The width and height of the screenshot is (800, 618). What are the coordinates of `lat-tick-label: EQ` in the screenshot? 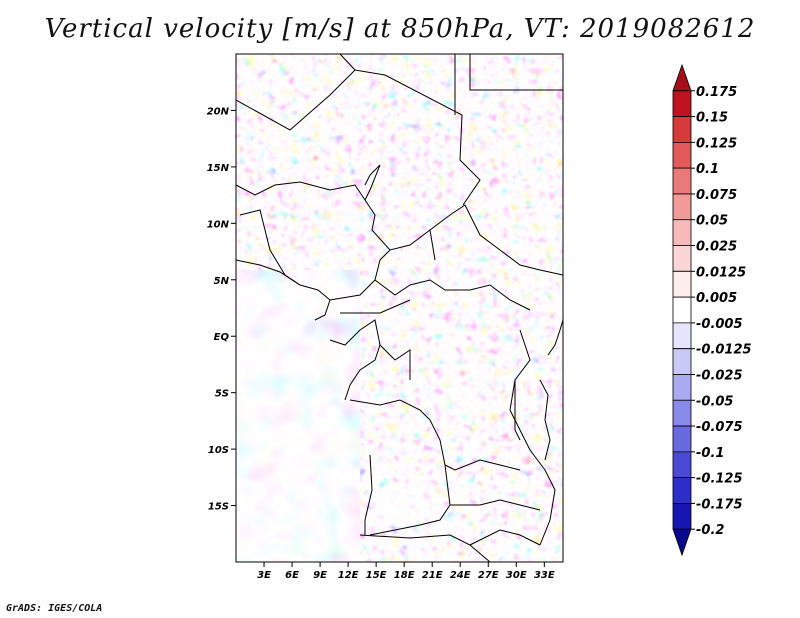 It's located at (222, 337).